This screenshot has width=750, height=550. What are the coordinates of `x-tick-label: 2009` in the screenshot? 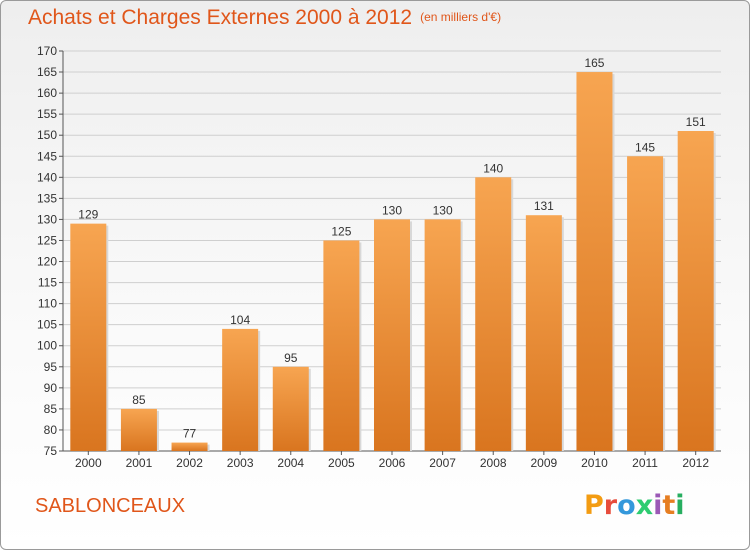 It's located at (543, 463).